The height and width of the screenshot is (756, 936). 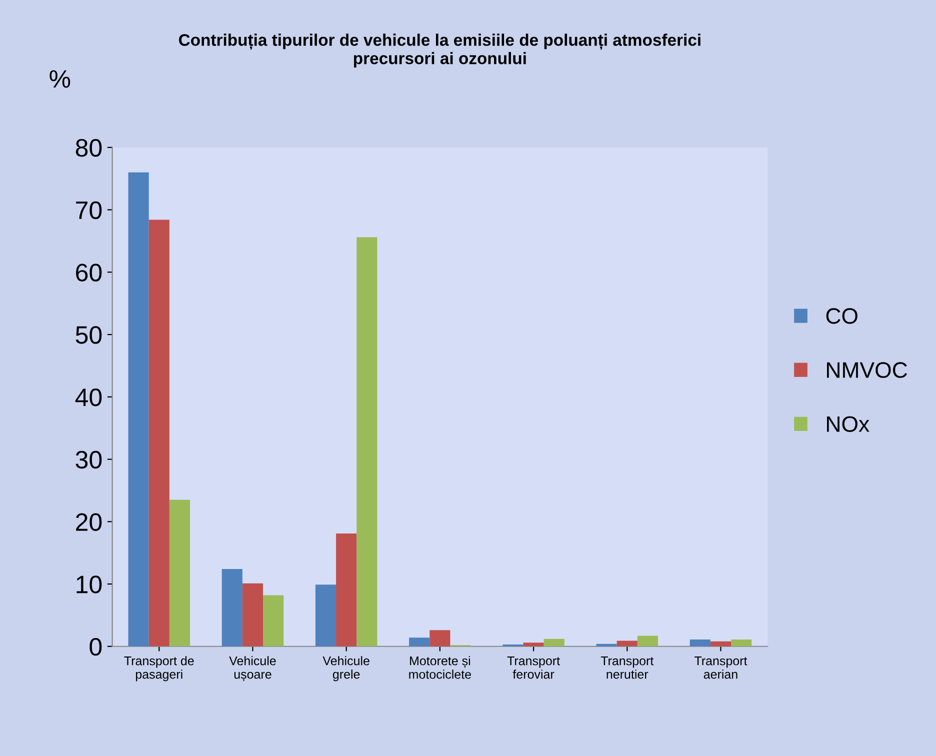 I want to click on y-tick-label: 10, so click(x=89, y=585).